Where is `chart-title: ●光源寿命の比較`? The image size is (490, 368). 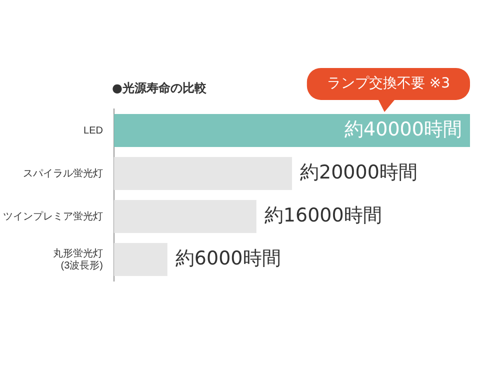 chart-title: ●光源寿命の比較 is located at coordinates (159, 88).